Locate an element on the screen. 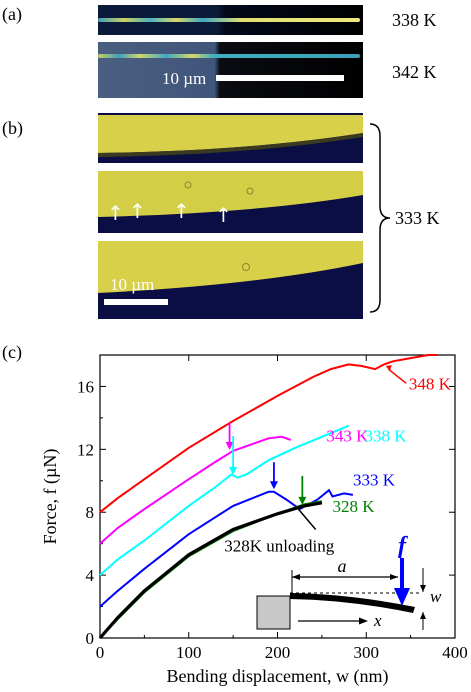 Image resolution: width=471 pixels, height=692 pixels. f-symbol: f is located at coordinates (403, 546).